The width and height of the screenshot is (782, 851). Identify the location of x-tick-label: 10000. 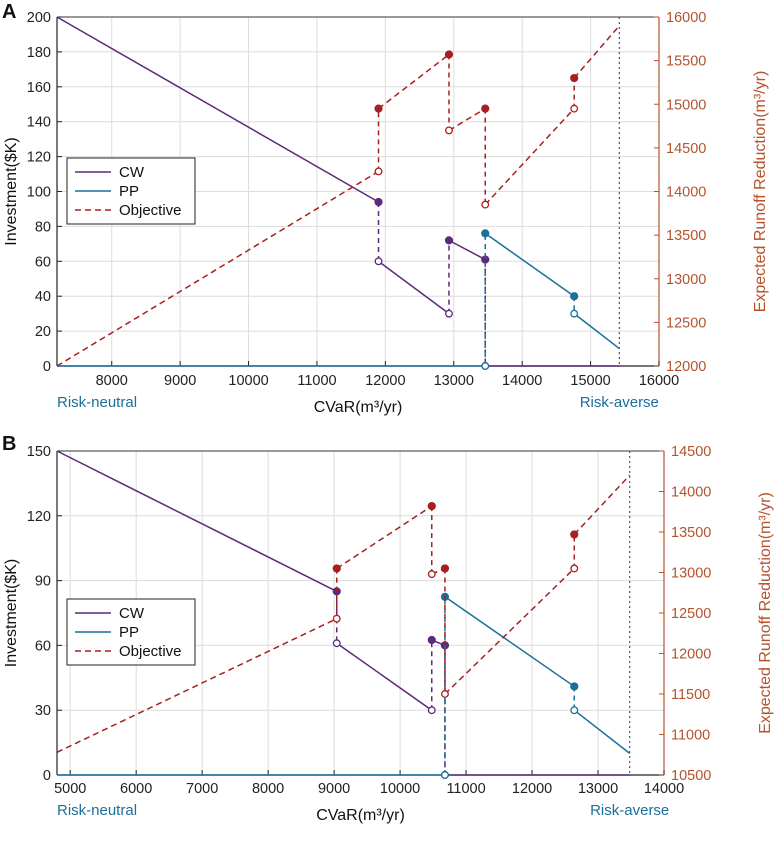
(400, 789).